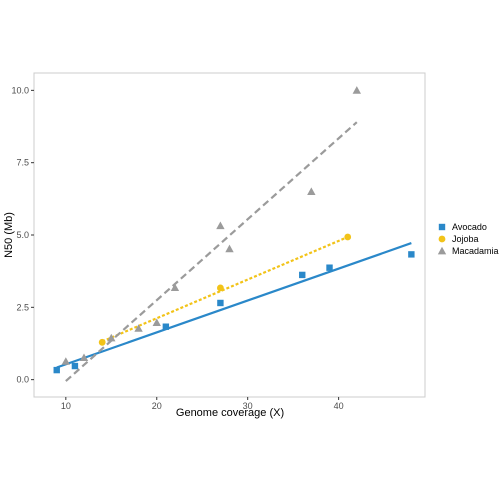 Image resolution: width=500 pixels, height=500 pixels. Describe the element at coordinates (22, 163) in the screenshot. I see `y-tick-label: 7.5` at that location.